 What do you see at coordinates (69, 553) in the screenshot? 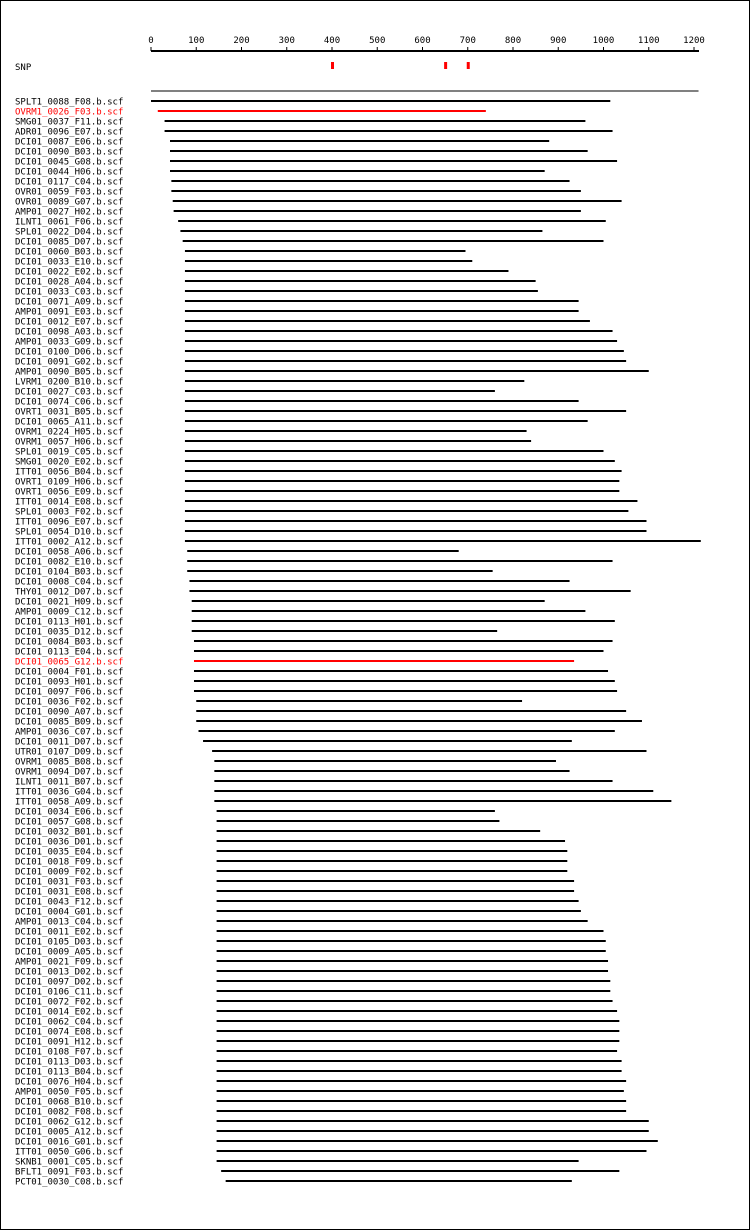
I see `read-name: DCI01_0058_A06.b.scf` at bounding box center [69, 553].